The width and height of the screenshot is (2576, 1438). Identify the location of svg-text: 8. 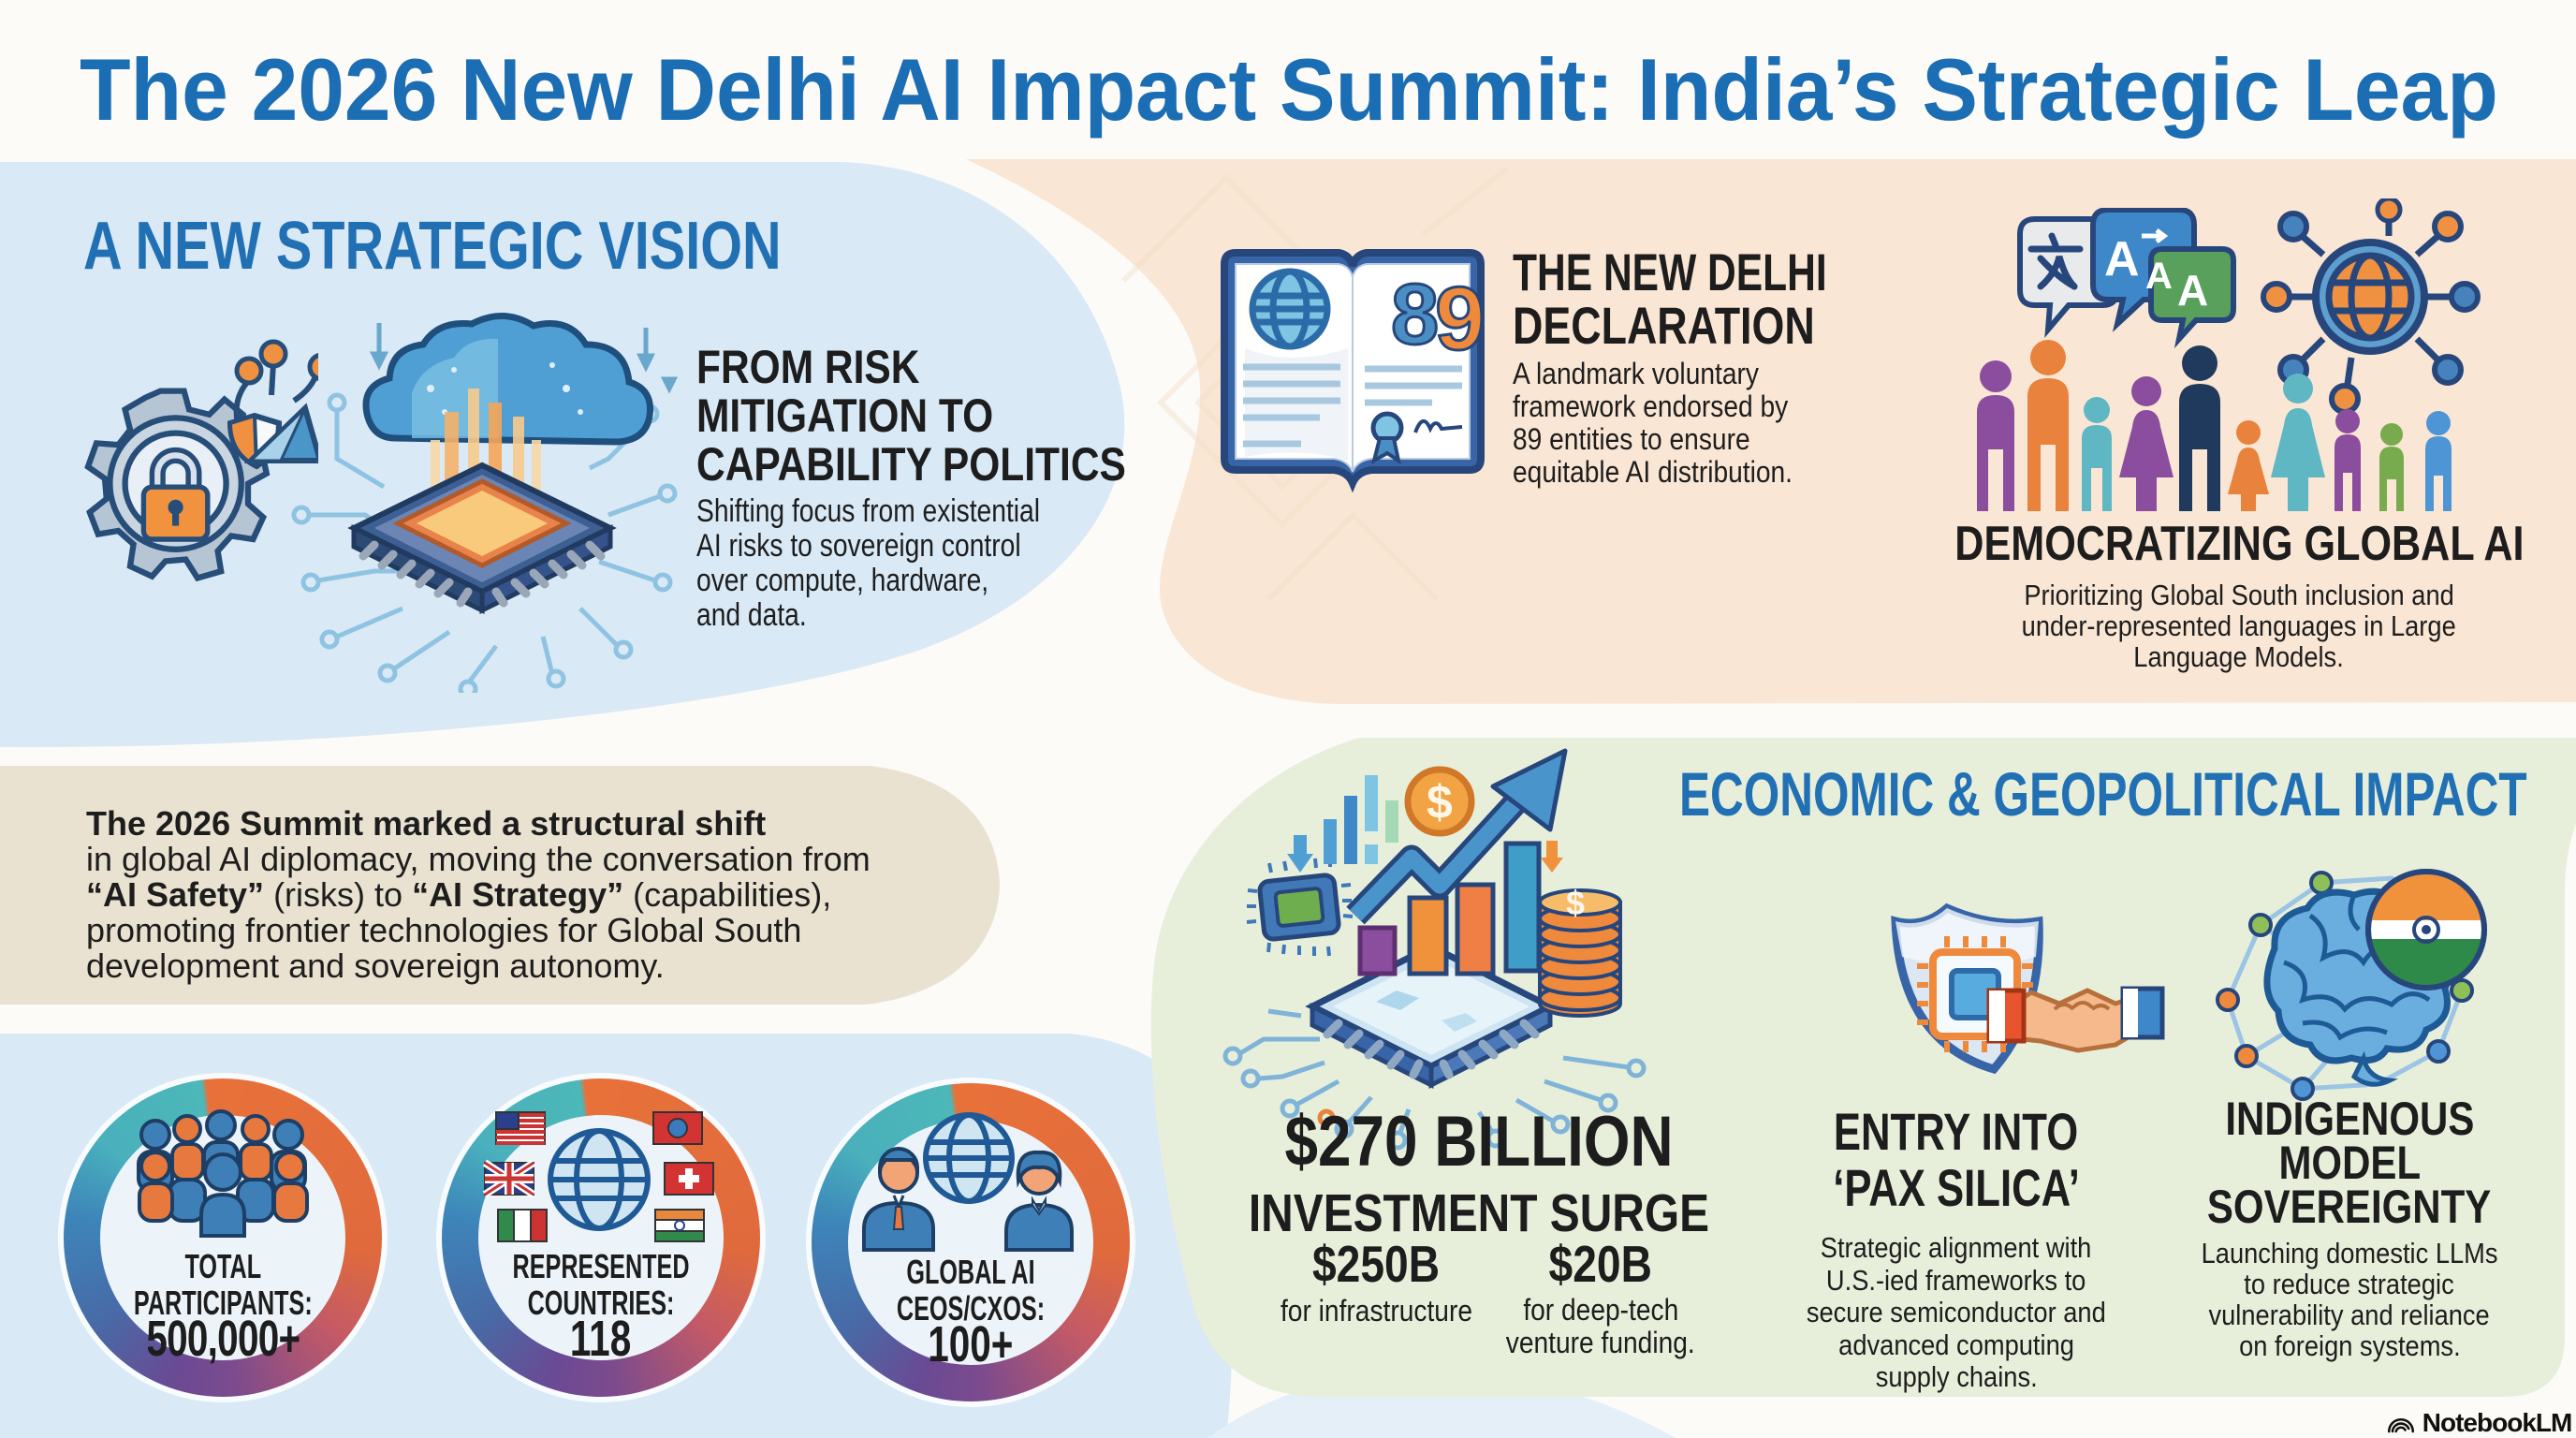
(1415, 314).